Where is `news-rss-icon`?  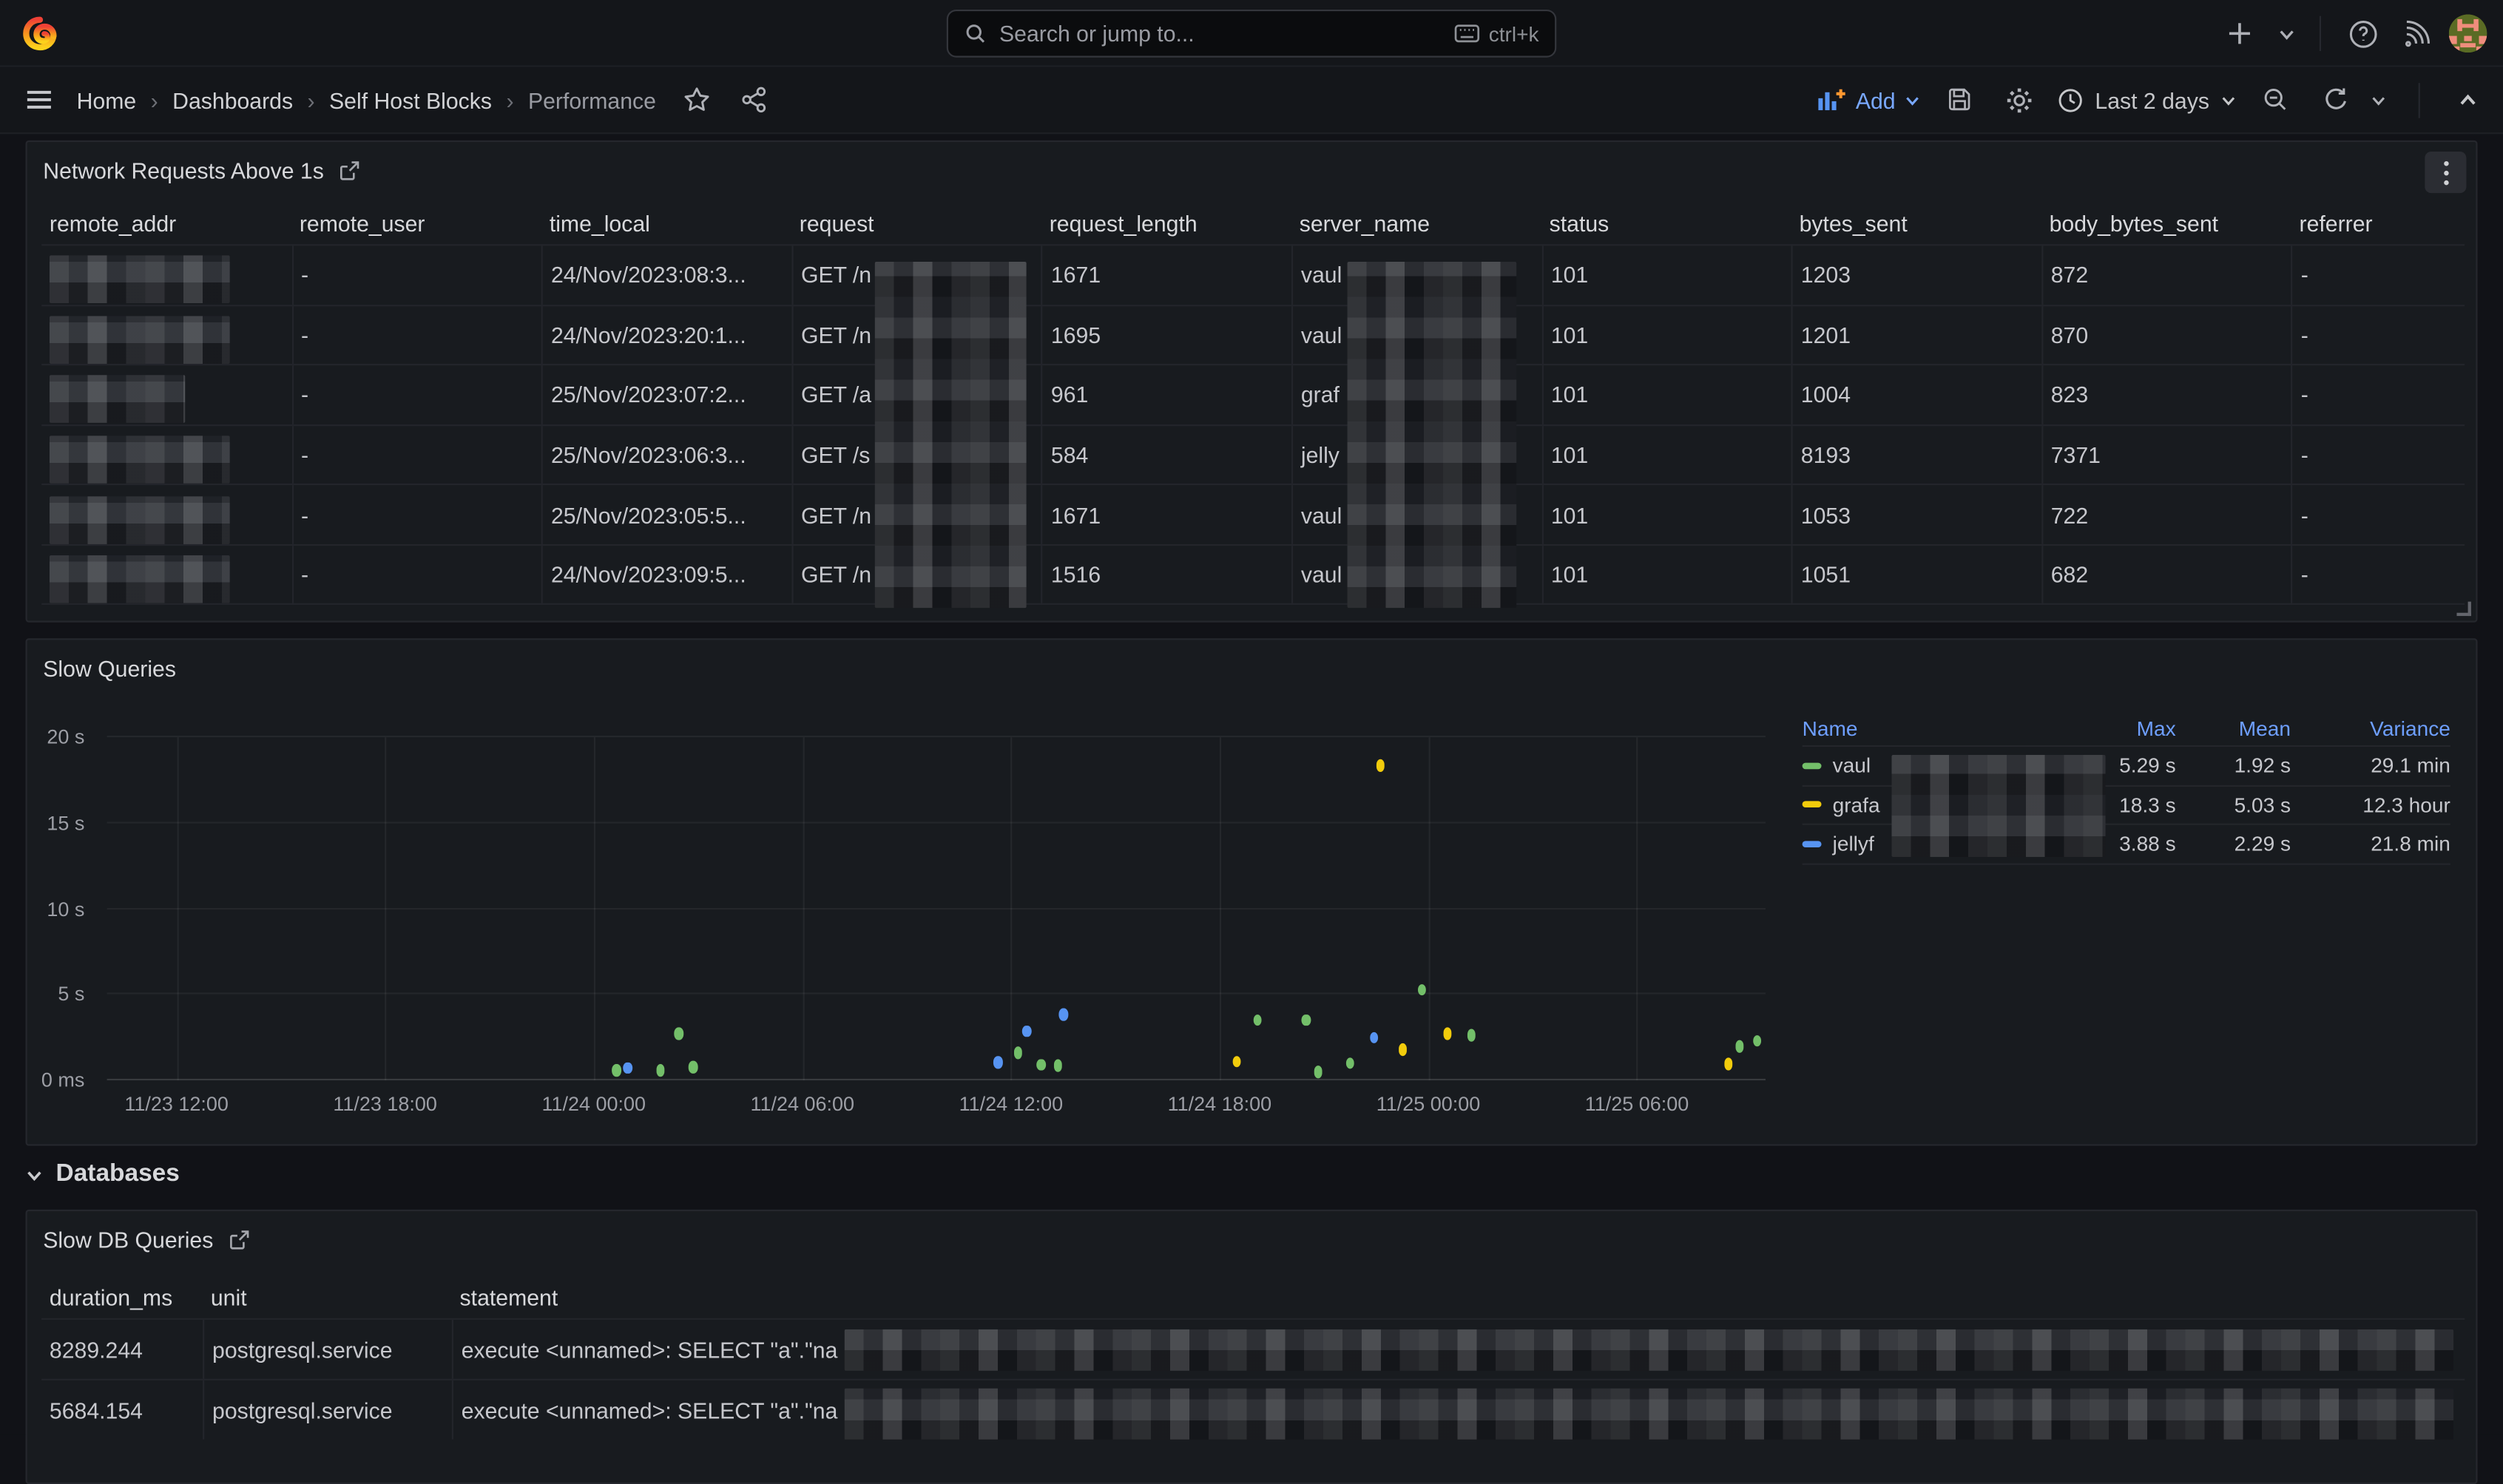
news-rss-icon is located at coordinates (2416, 33).